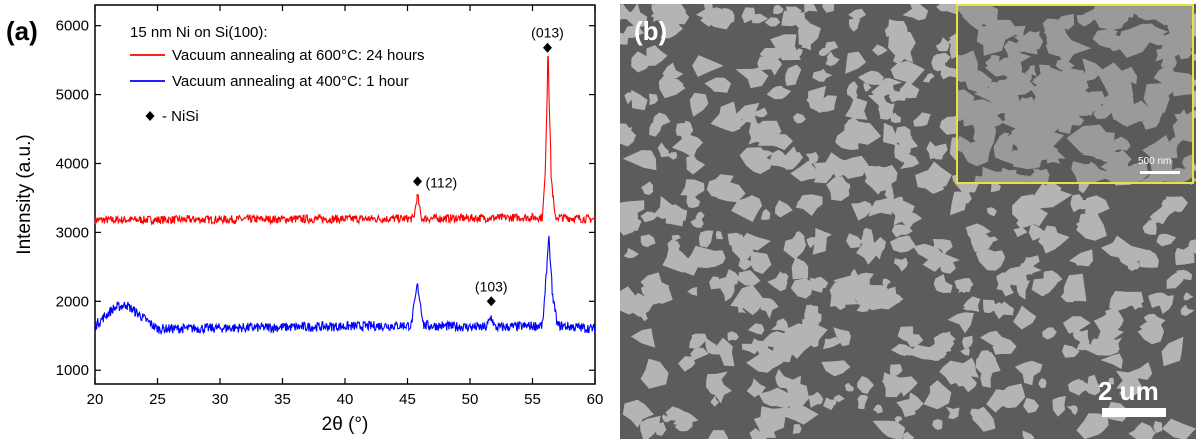 This screenshot has width=1196, height=444. Describe the element at coordinates (72, 232) in the screenshot. I see `y-tick-label: 3000` at that location.